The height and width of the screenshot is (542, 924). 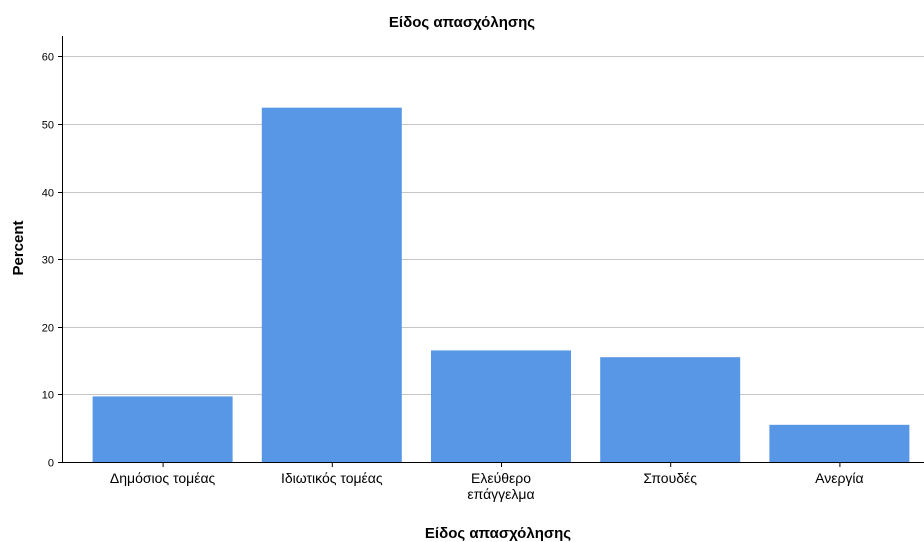 What do you see at coordinates (839, 478) in the screenshot?
I see `x-tick-label: Ανεργία` at bounding box center [839, 478].